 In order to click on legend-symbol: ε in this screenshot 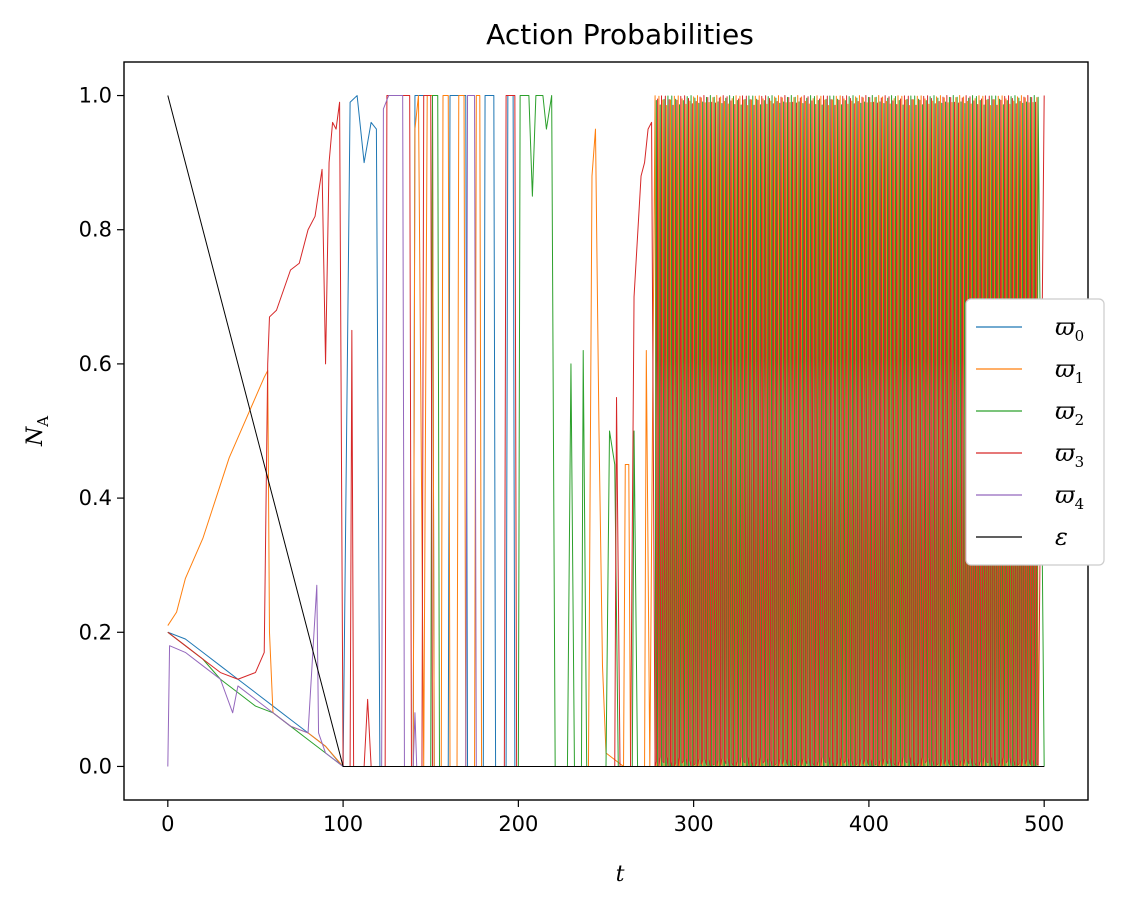, I will do `click(1061, 537)`.